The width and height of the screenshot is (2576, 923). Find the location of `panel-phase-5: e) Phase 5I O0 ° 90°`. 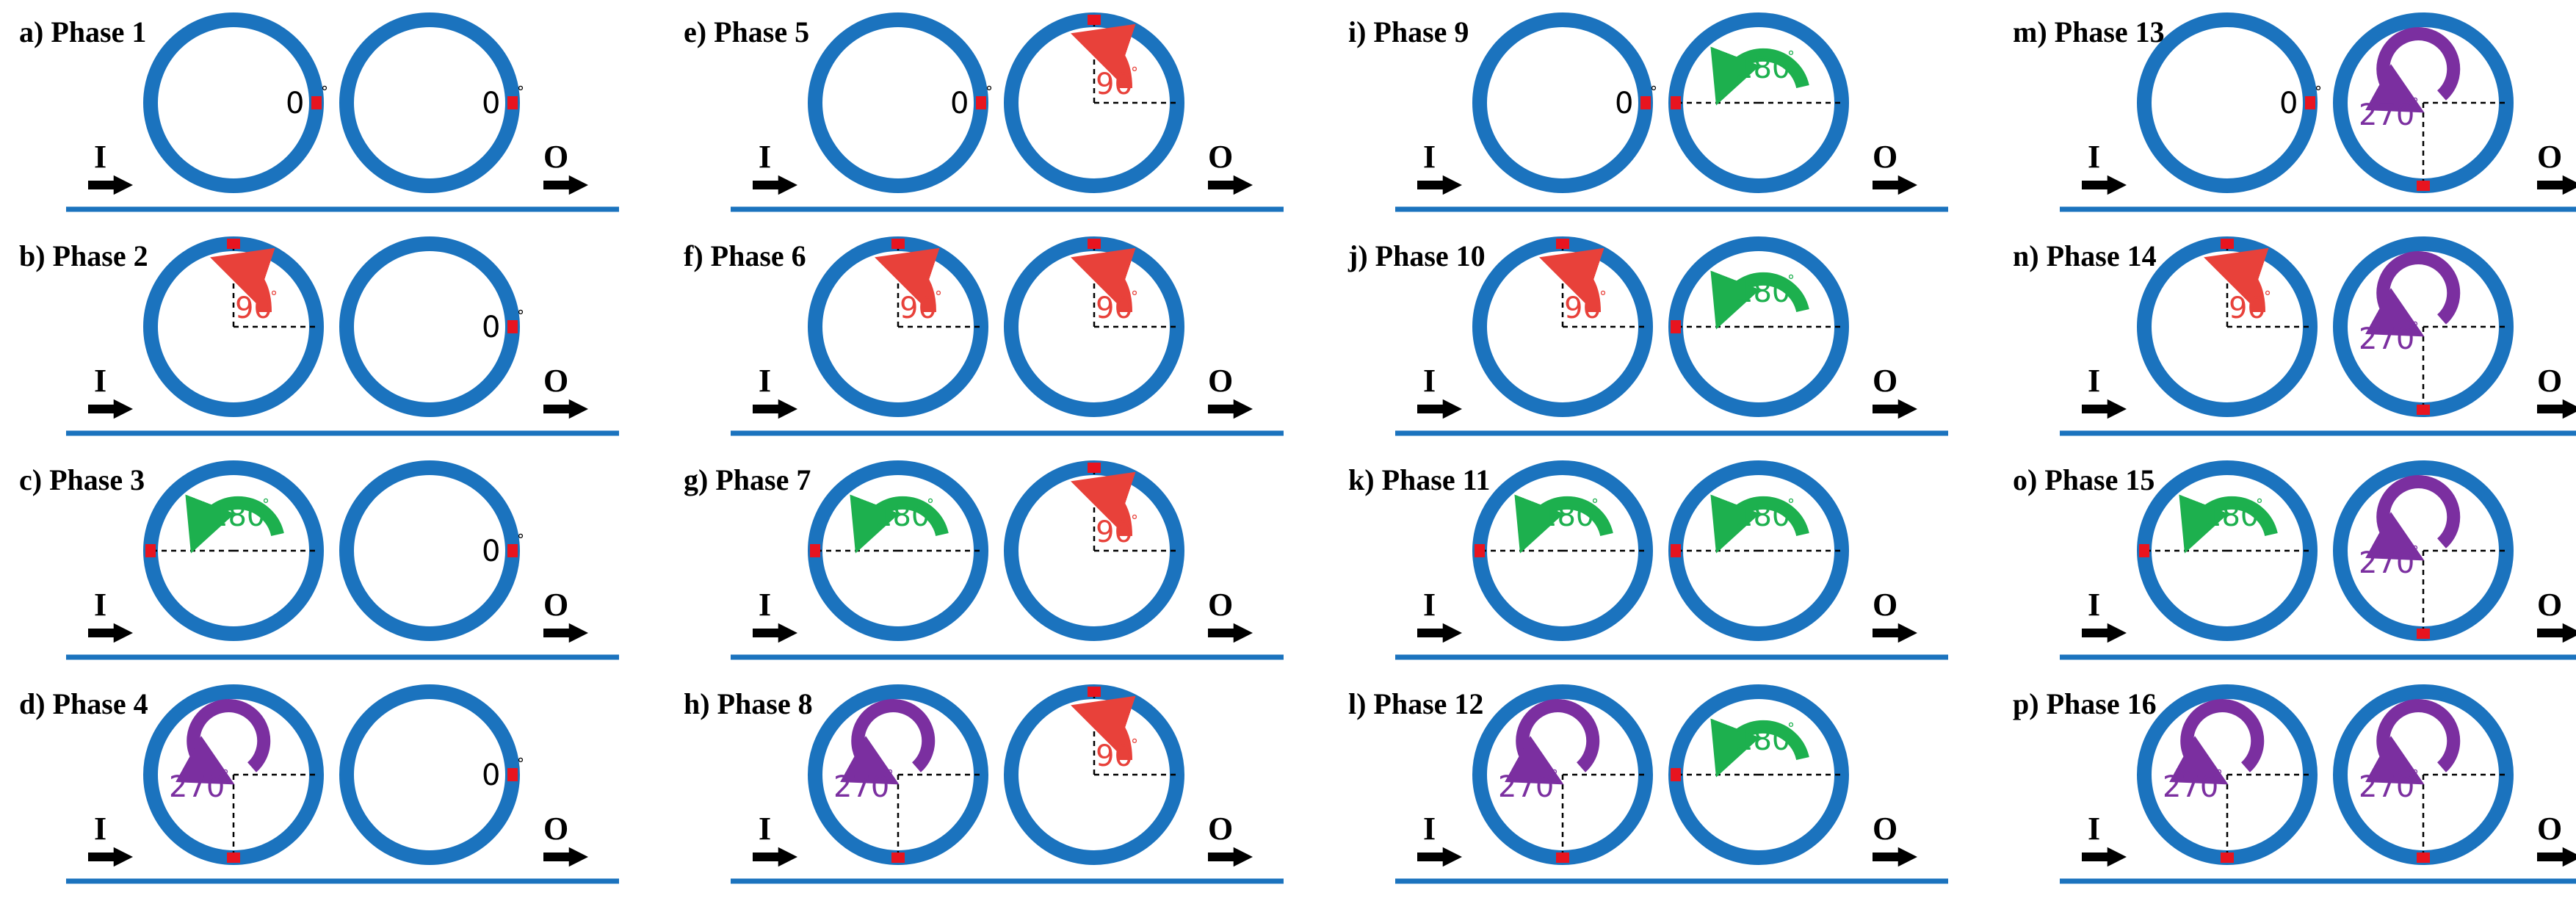

panel-phase-5: e) Phase 5I O0 ° 90° is located at coordinates (984, 112).